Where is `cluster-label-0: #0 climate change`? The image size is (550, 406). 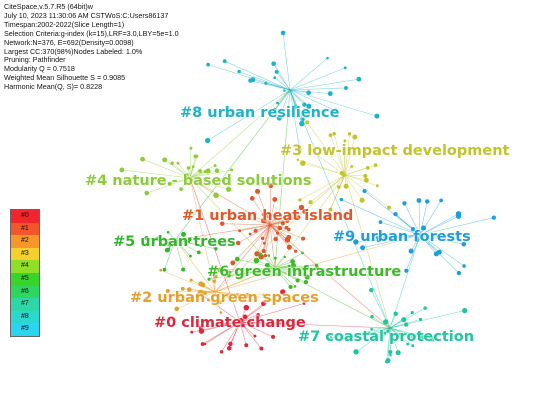 cluster-label-0: #0 climate change is located at coordinates (230, 323).